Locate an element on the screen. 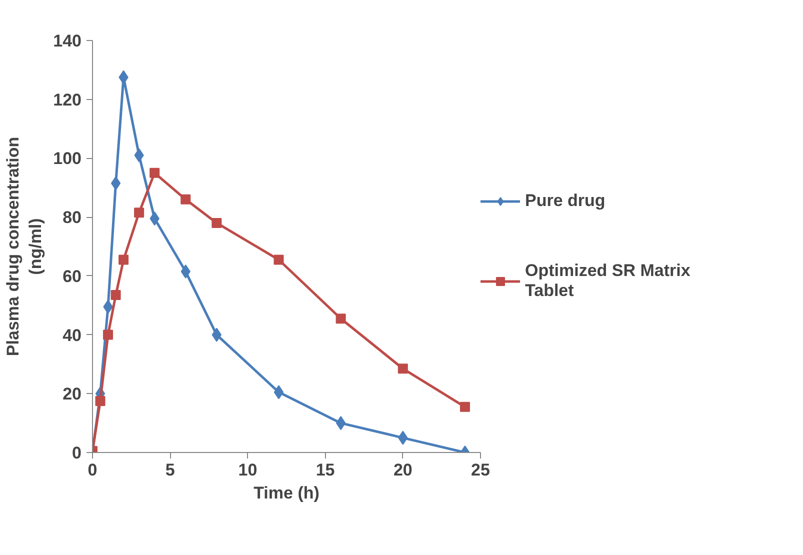  x-tick-label: 5 is located at coordinates (170, 470).